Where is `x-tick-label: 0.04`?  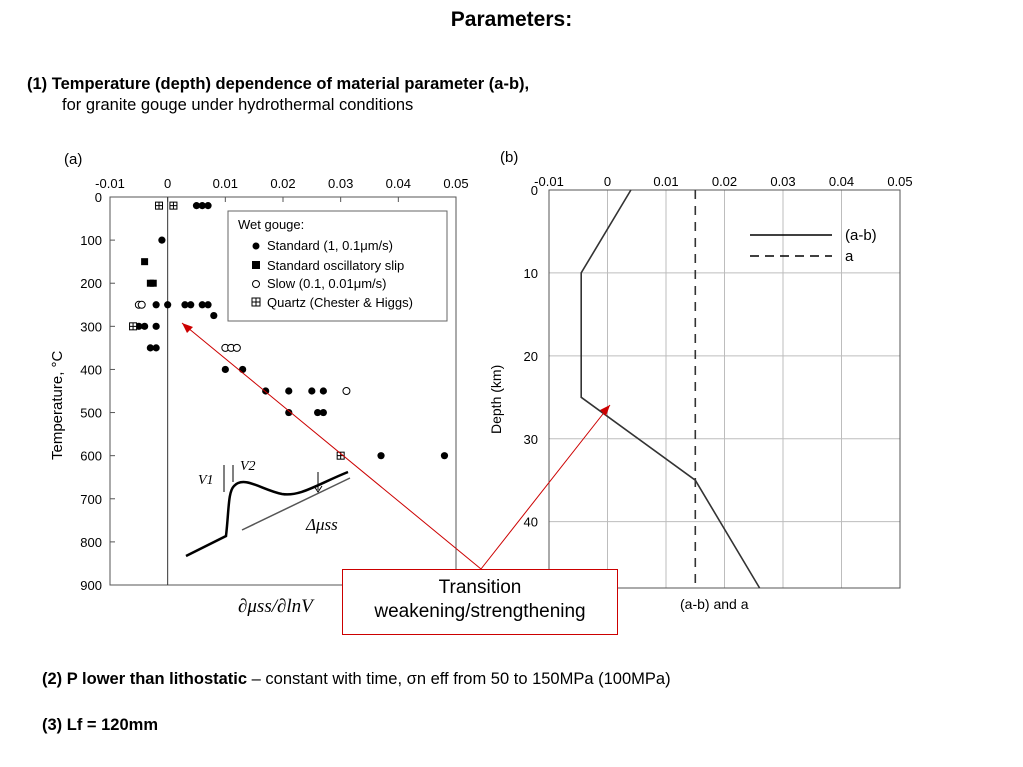
x-tick-label: 0.04 is located at coordinates (841, 181).